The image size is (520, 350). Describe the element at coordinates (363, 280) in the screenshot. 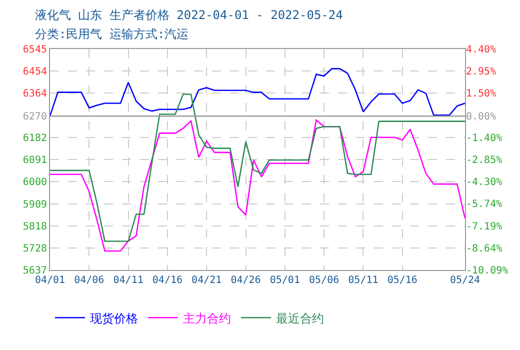

I see `x-tick-label: 05/11` at that location.